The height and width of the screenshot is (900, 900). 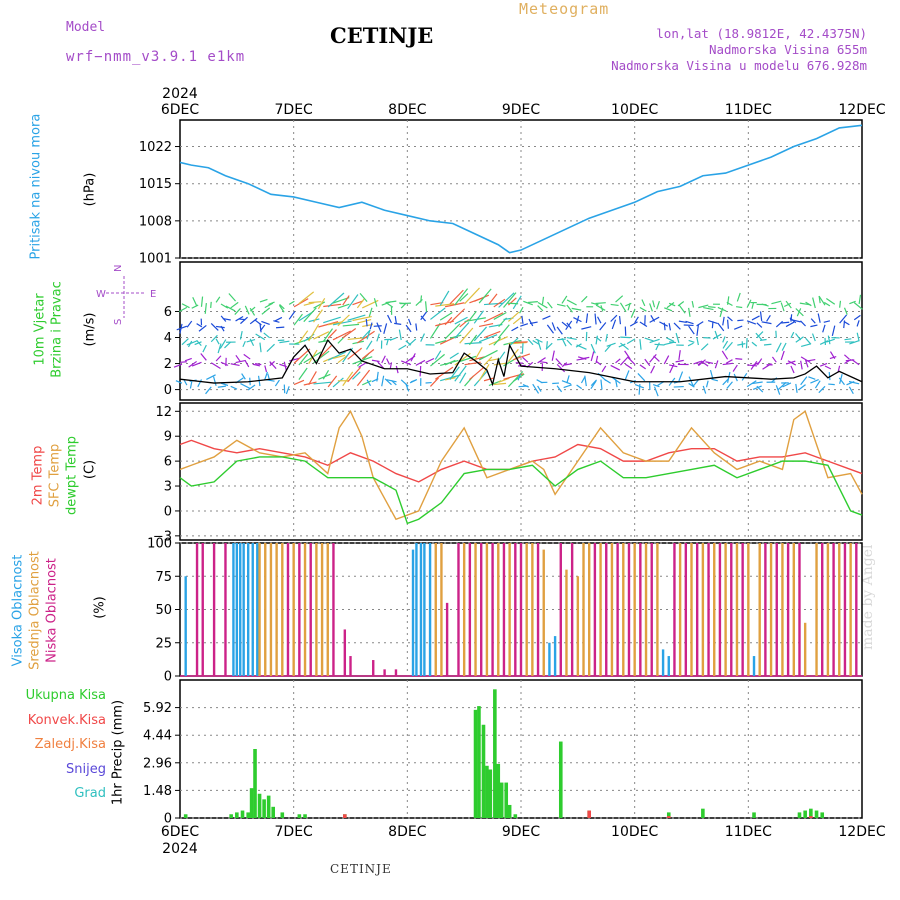 What do you see at coordinates (521, 465) in the screenshot?
I see `sfctemp-series-line` at bounding box center [521, 465].